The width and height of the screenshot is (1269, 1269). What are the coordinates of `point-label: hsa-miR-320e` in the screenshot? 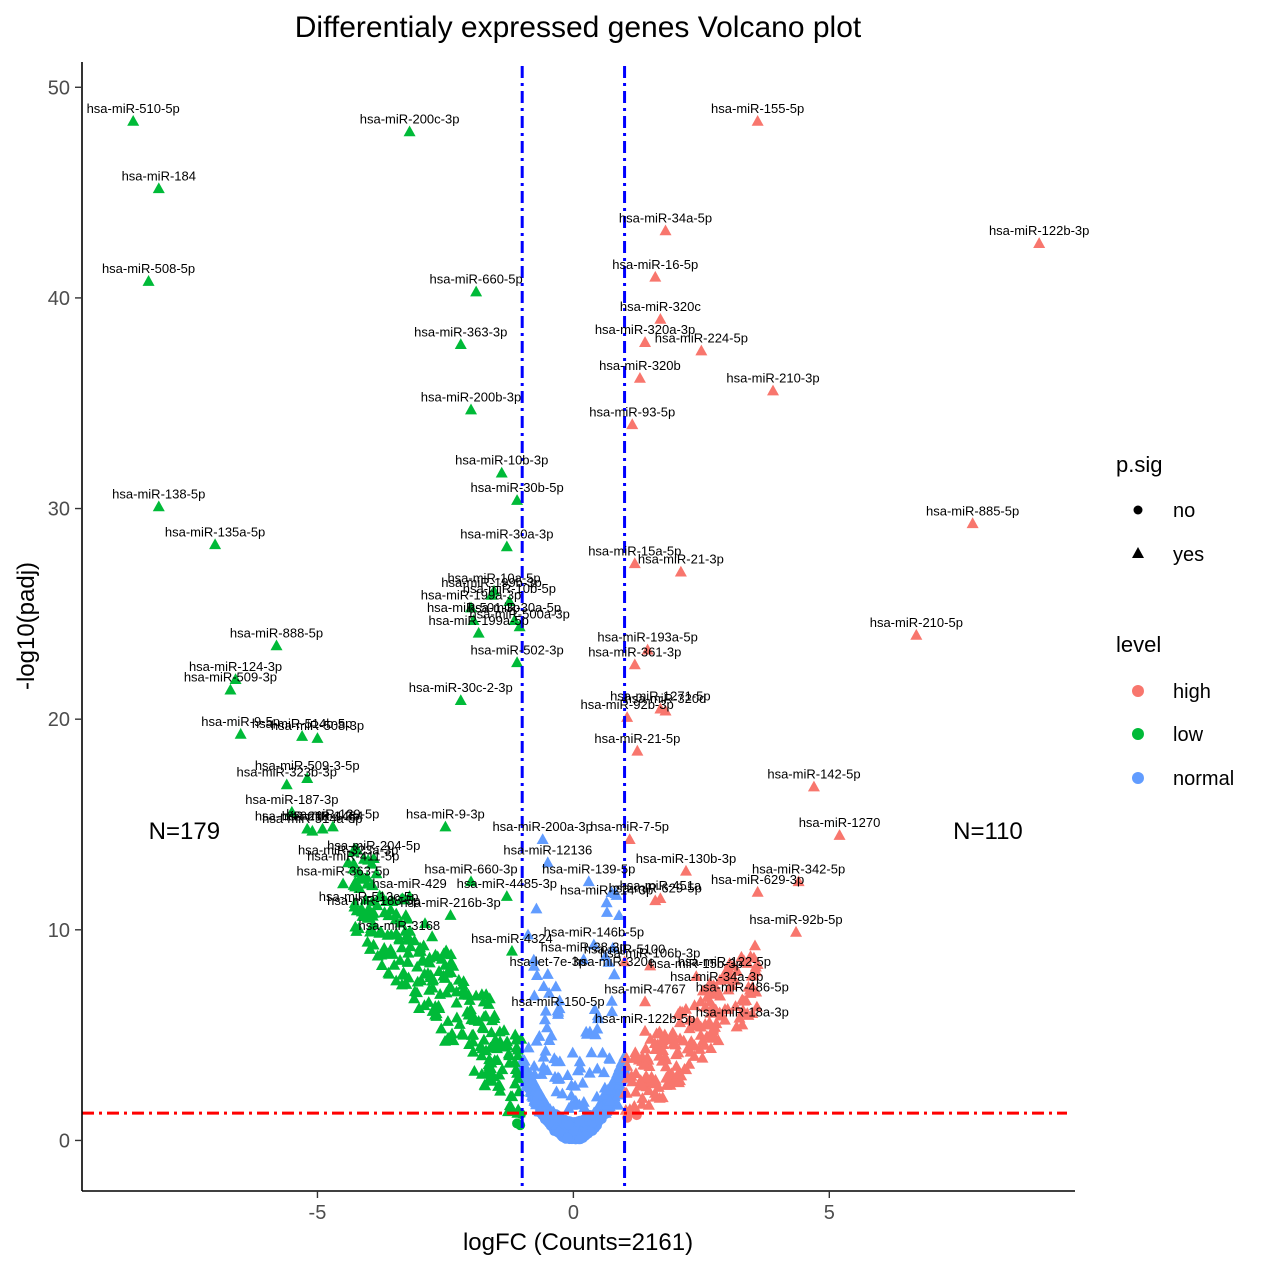 It's located at (615, 961).